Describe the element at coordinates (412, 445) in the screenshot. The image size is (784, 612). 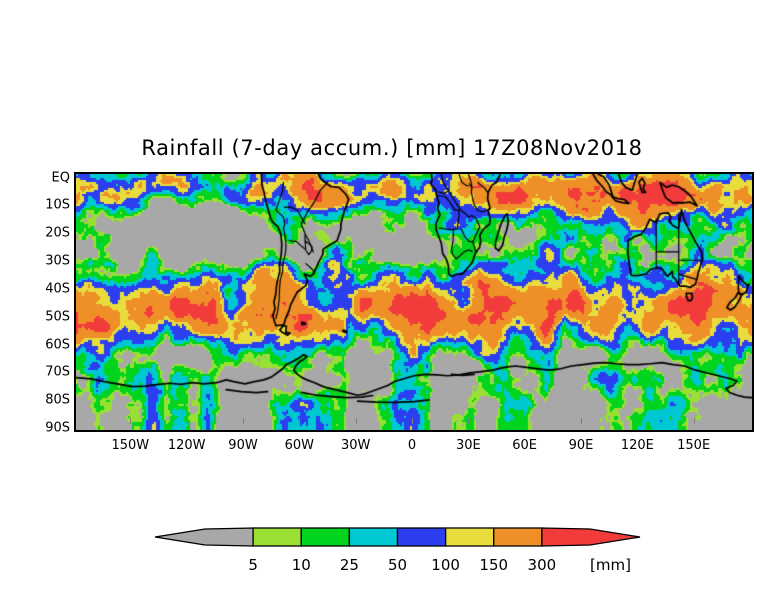
I see `x-axis-tick-label: 0` at that location.